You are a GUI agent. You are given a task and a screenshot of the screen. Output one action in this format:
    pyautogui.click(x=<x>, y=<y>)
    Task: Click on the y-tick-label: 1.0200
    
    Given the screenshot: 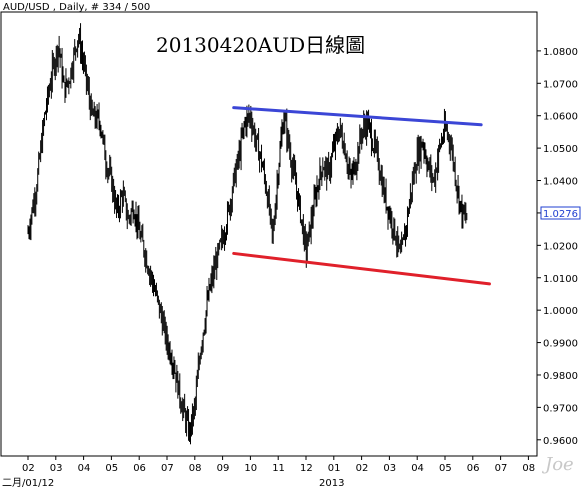 What is the action you would take?
    pyautogui.click(x=560, y=246)
    